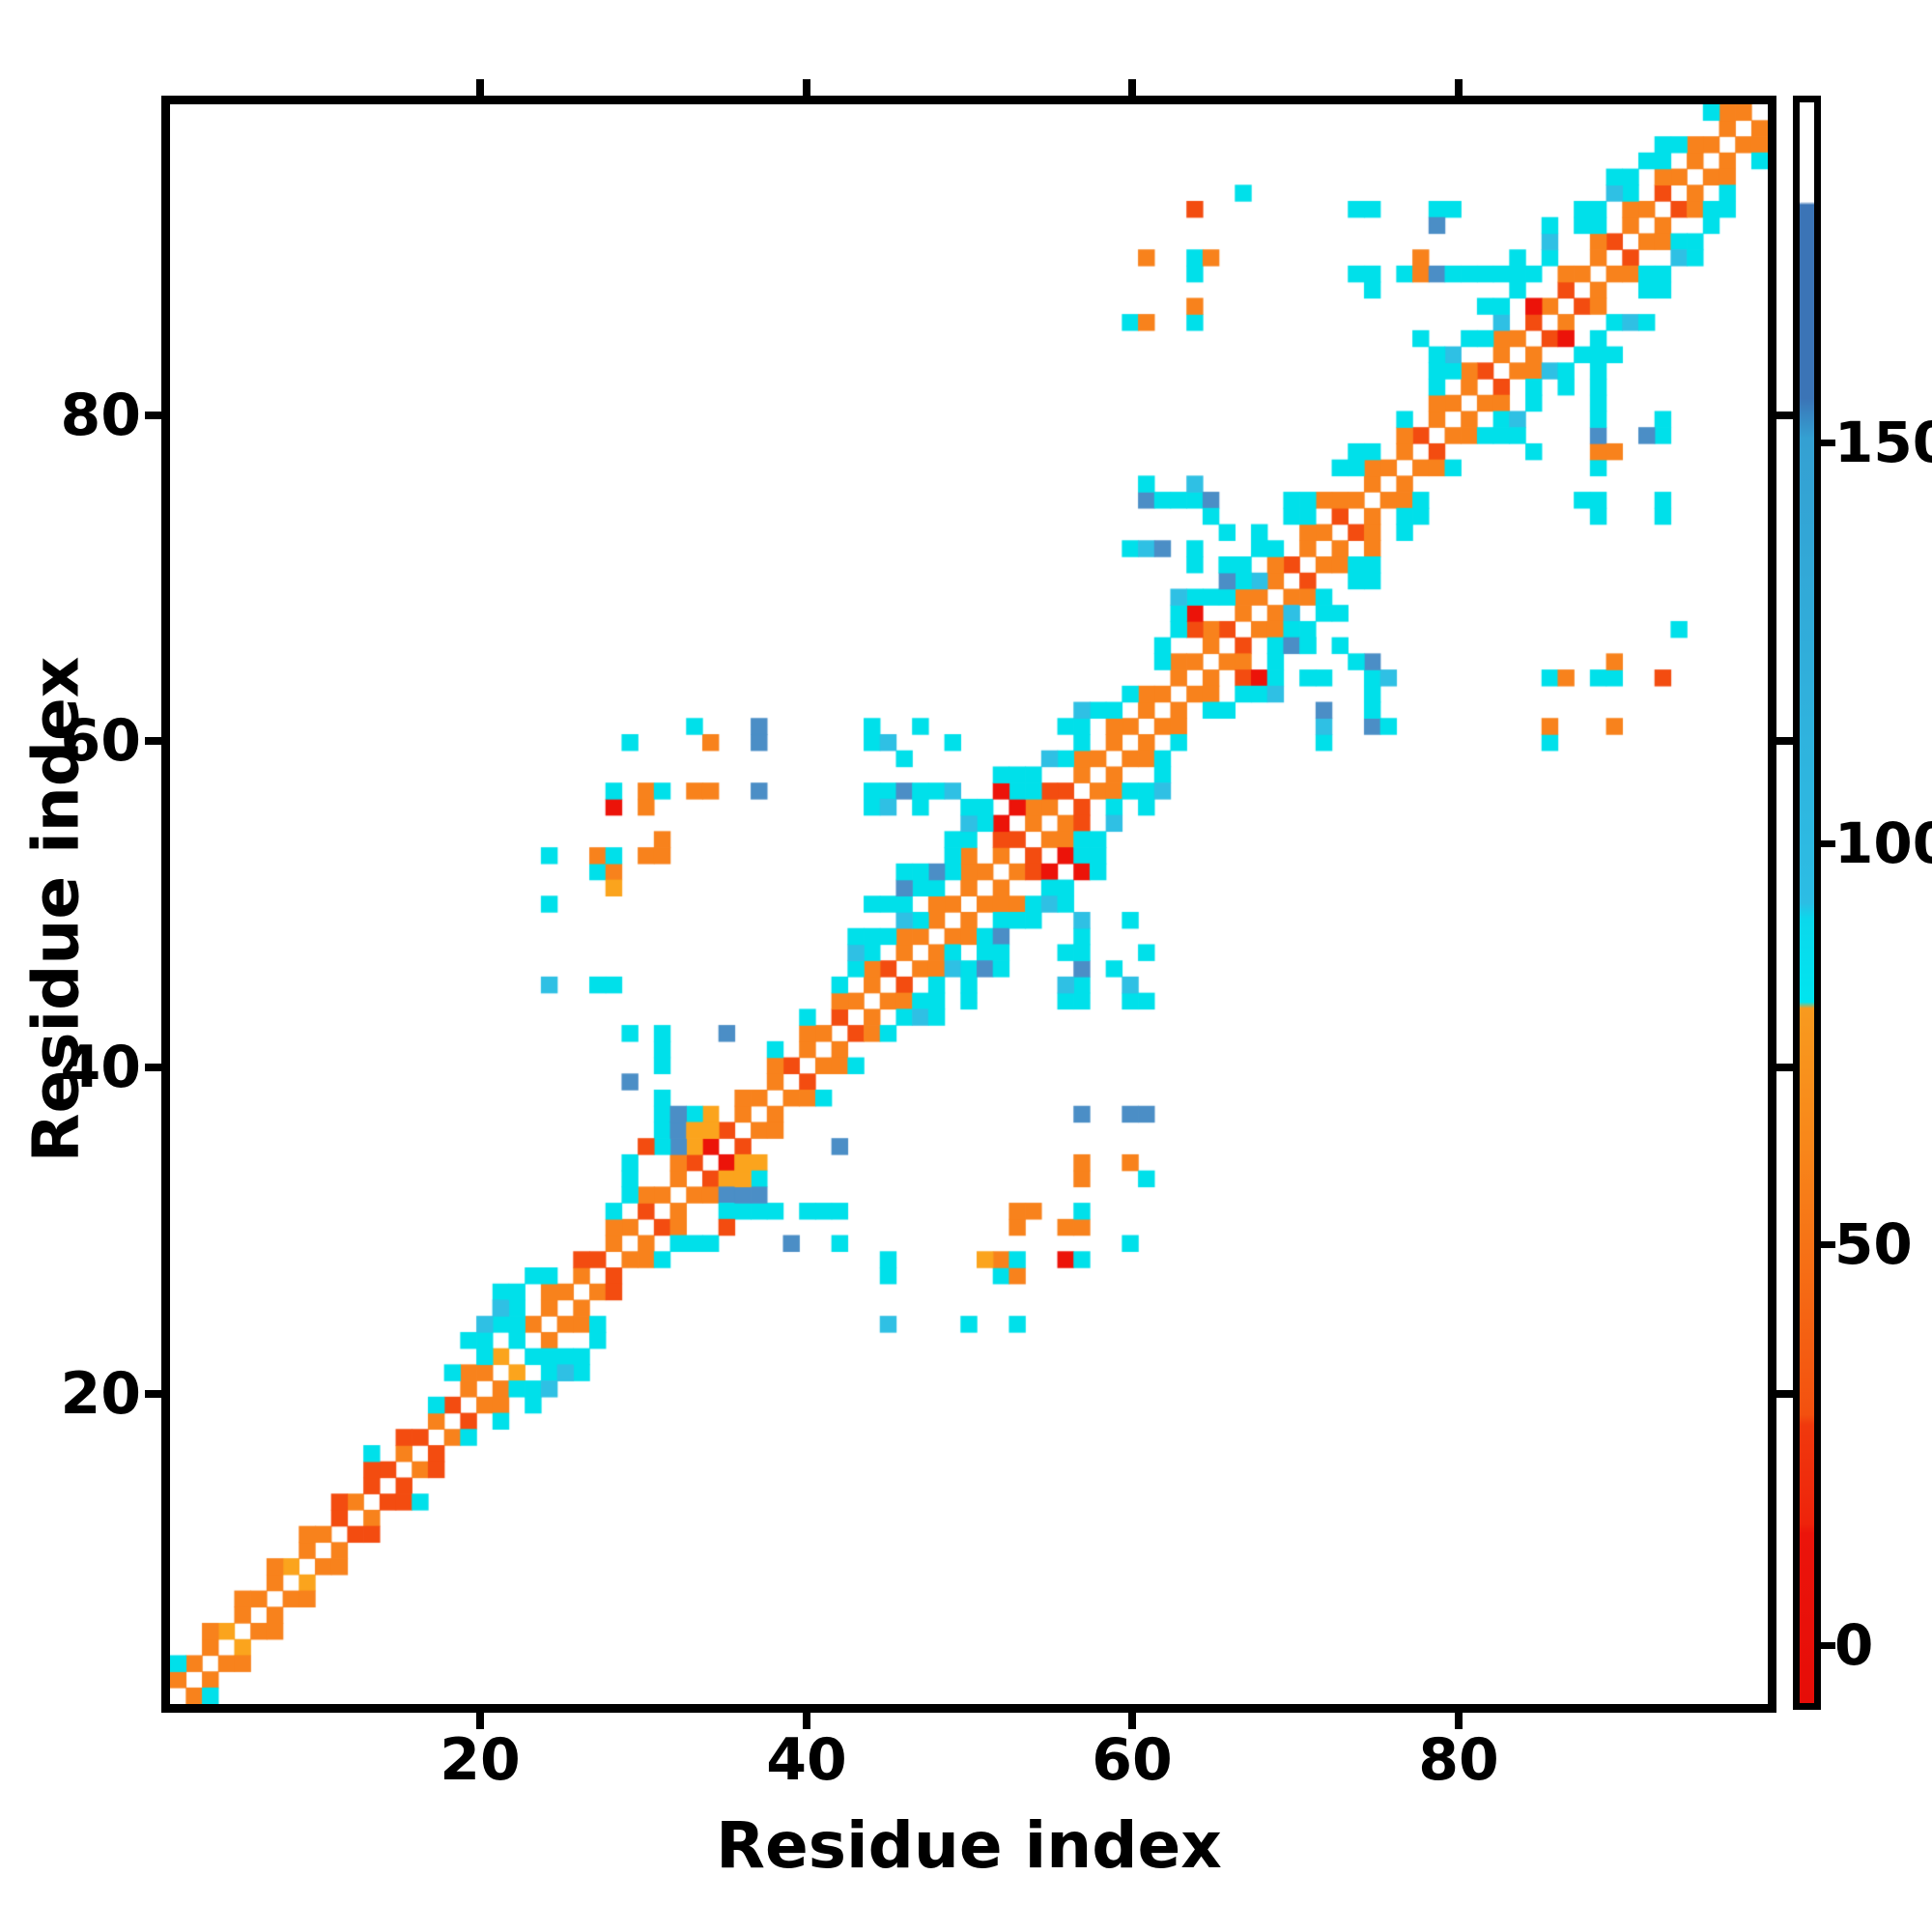  What do you see at coordinates (480, 1760) in the screenshot?
I see `x-tick-label: 20` at bounding box center [480, 1760].